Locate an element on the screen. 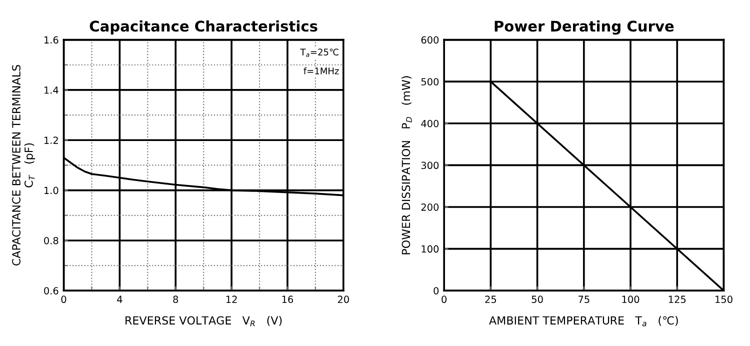 This screenshot has width=750, height=346. text: CAPACITANCE BETWEEN TERMINALS C$_{T}$ (pF) is located at coordinates (24, 165).